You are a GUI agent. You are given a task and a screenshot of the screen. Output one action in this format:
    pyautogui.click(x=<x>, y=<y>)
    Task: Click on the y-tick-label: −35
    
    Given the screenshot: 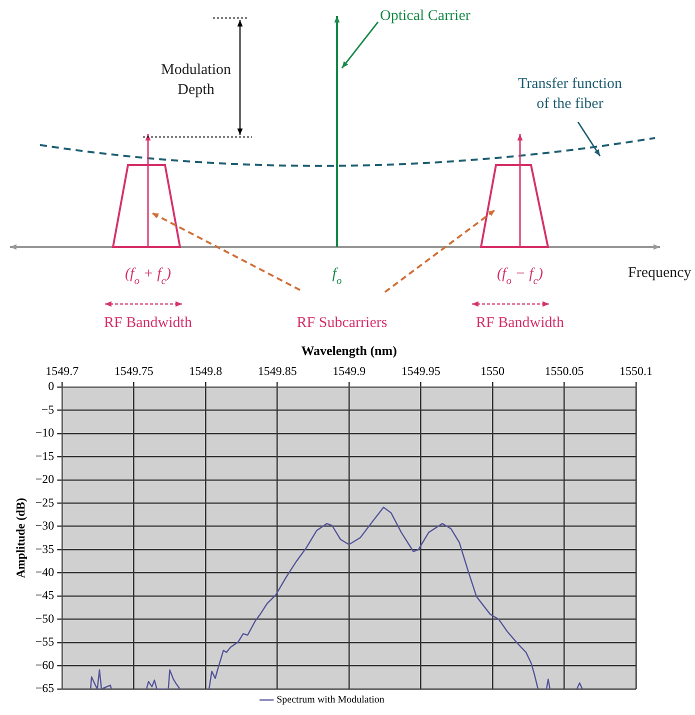 What is the action you would take?
    pyautogui.click(x=44, y=549)
    